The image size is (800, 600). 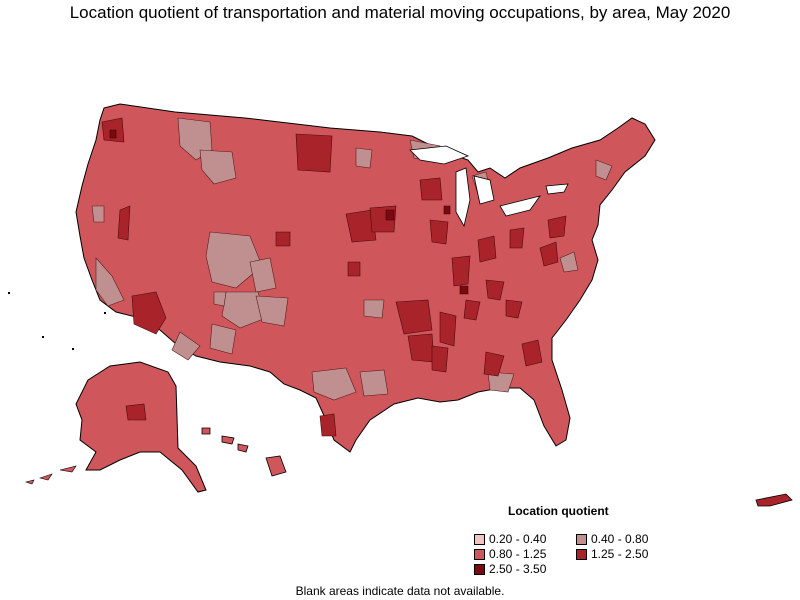 I want to click on alaska-region, so click(x=141, y=427).